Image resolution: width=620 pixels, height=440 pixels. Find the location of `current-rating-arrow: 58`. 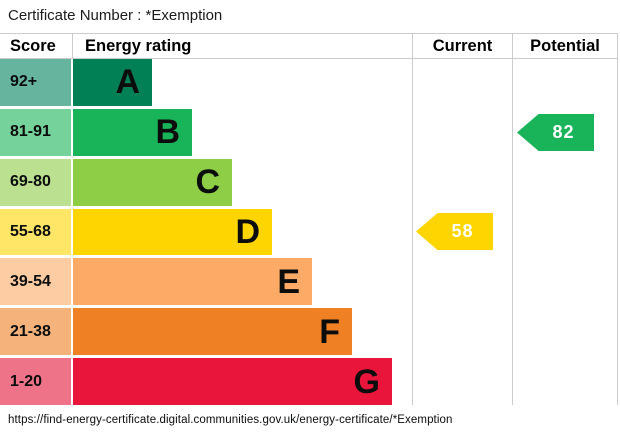

current-rating-arrow: 58 is located at coordinates (454, 231).